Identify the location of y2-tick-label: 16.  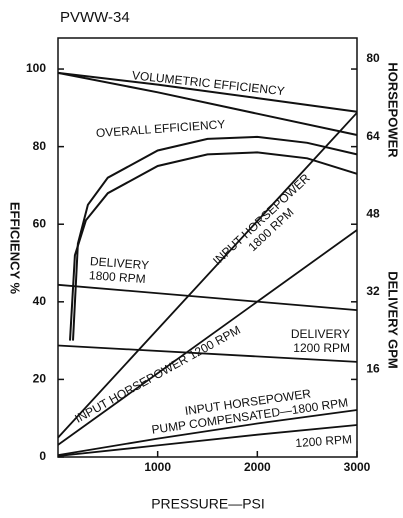
(373, 369).